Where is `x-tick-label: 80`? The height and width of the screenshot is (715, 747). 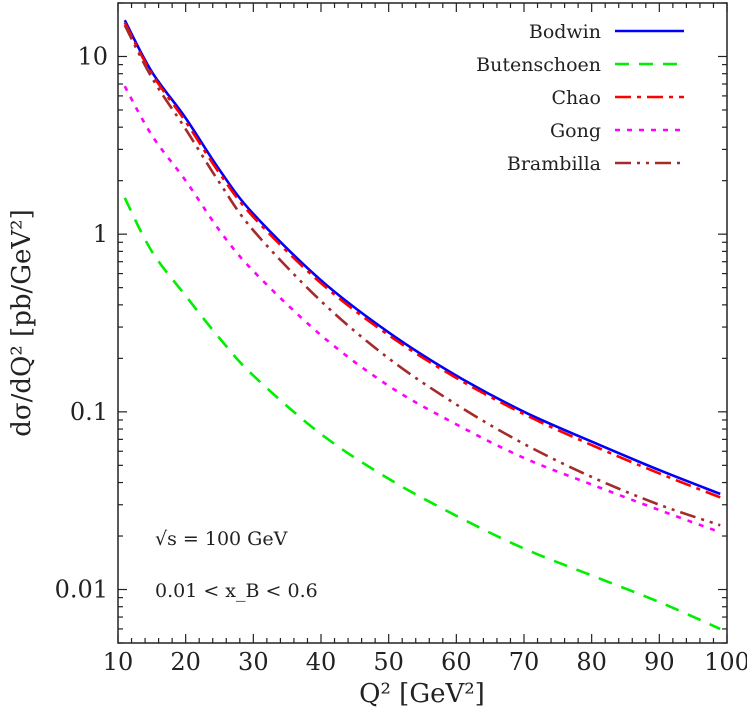 x-tick-label: 80 is located at coordinates (591, 662).